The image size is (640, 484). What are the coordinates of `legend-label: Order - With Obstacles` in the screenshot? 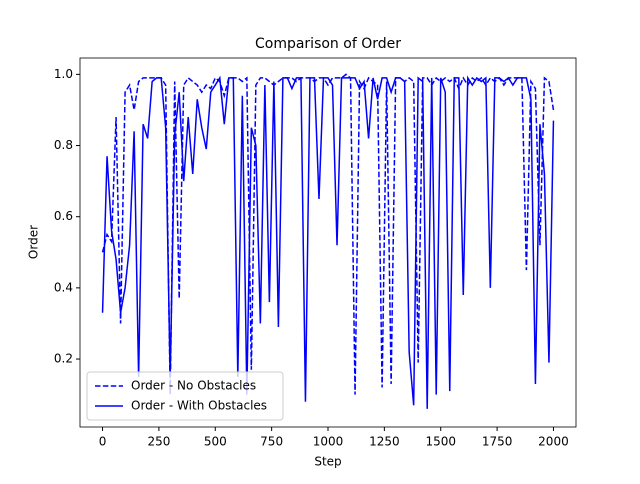 It's located at (199, 406).